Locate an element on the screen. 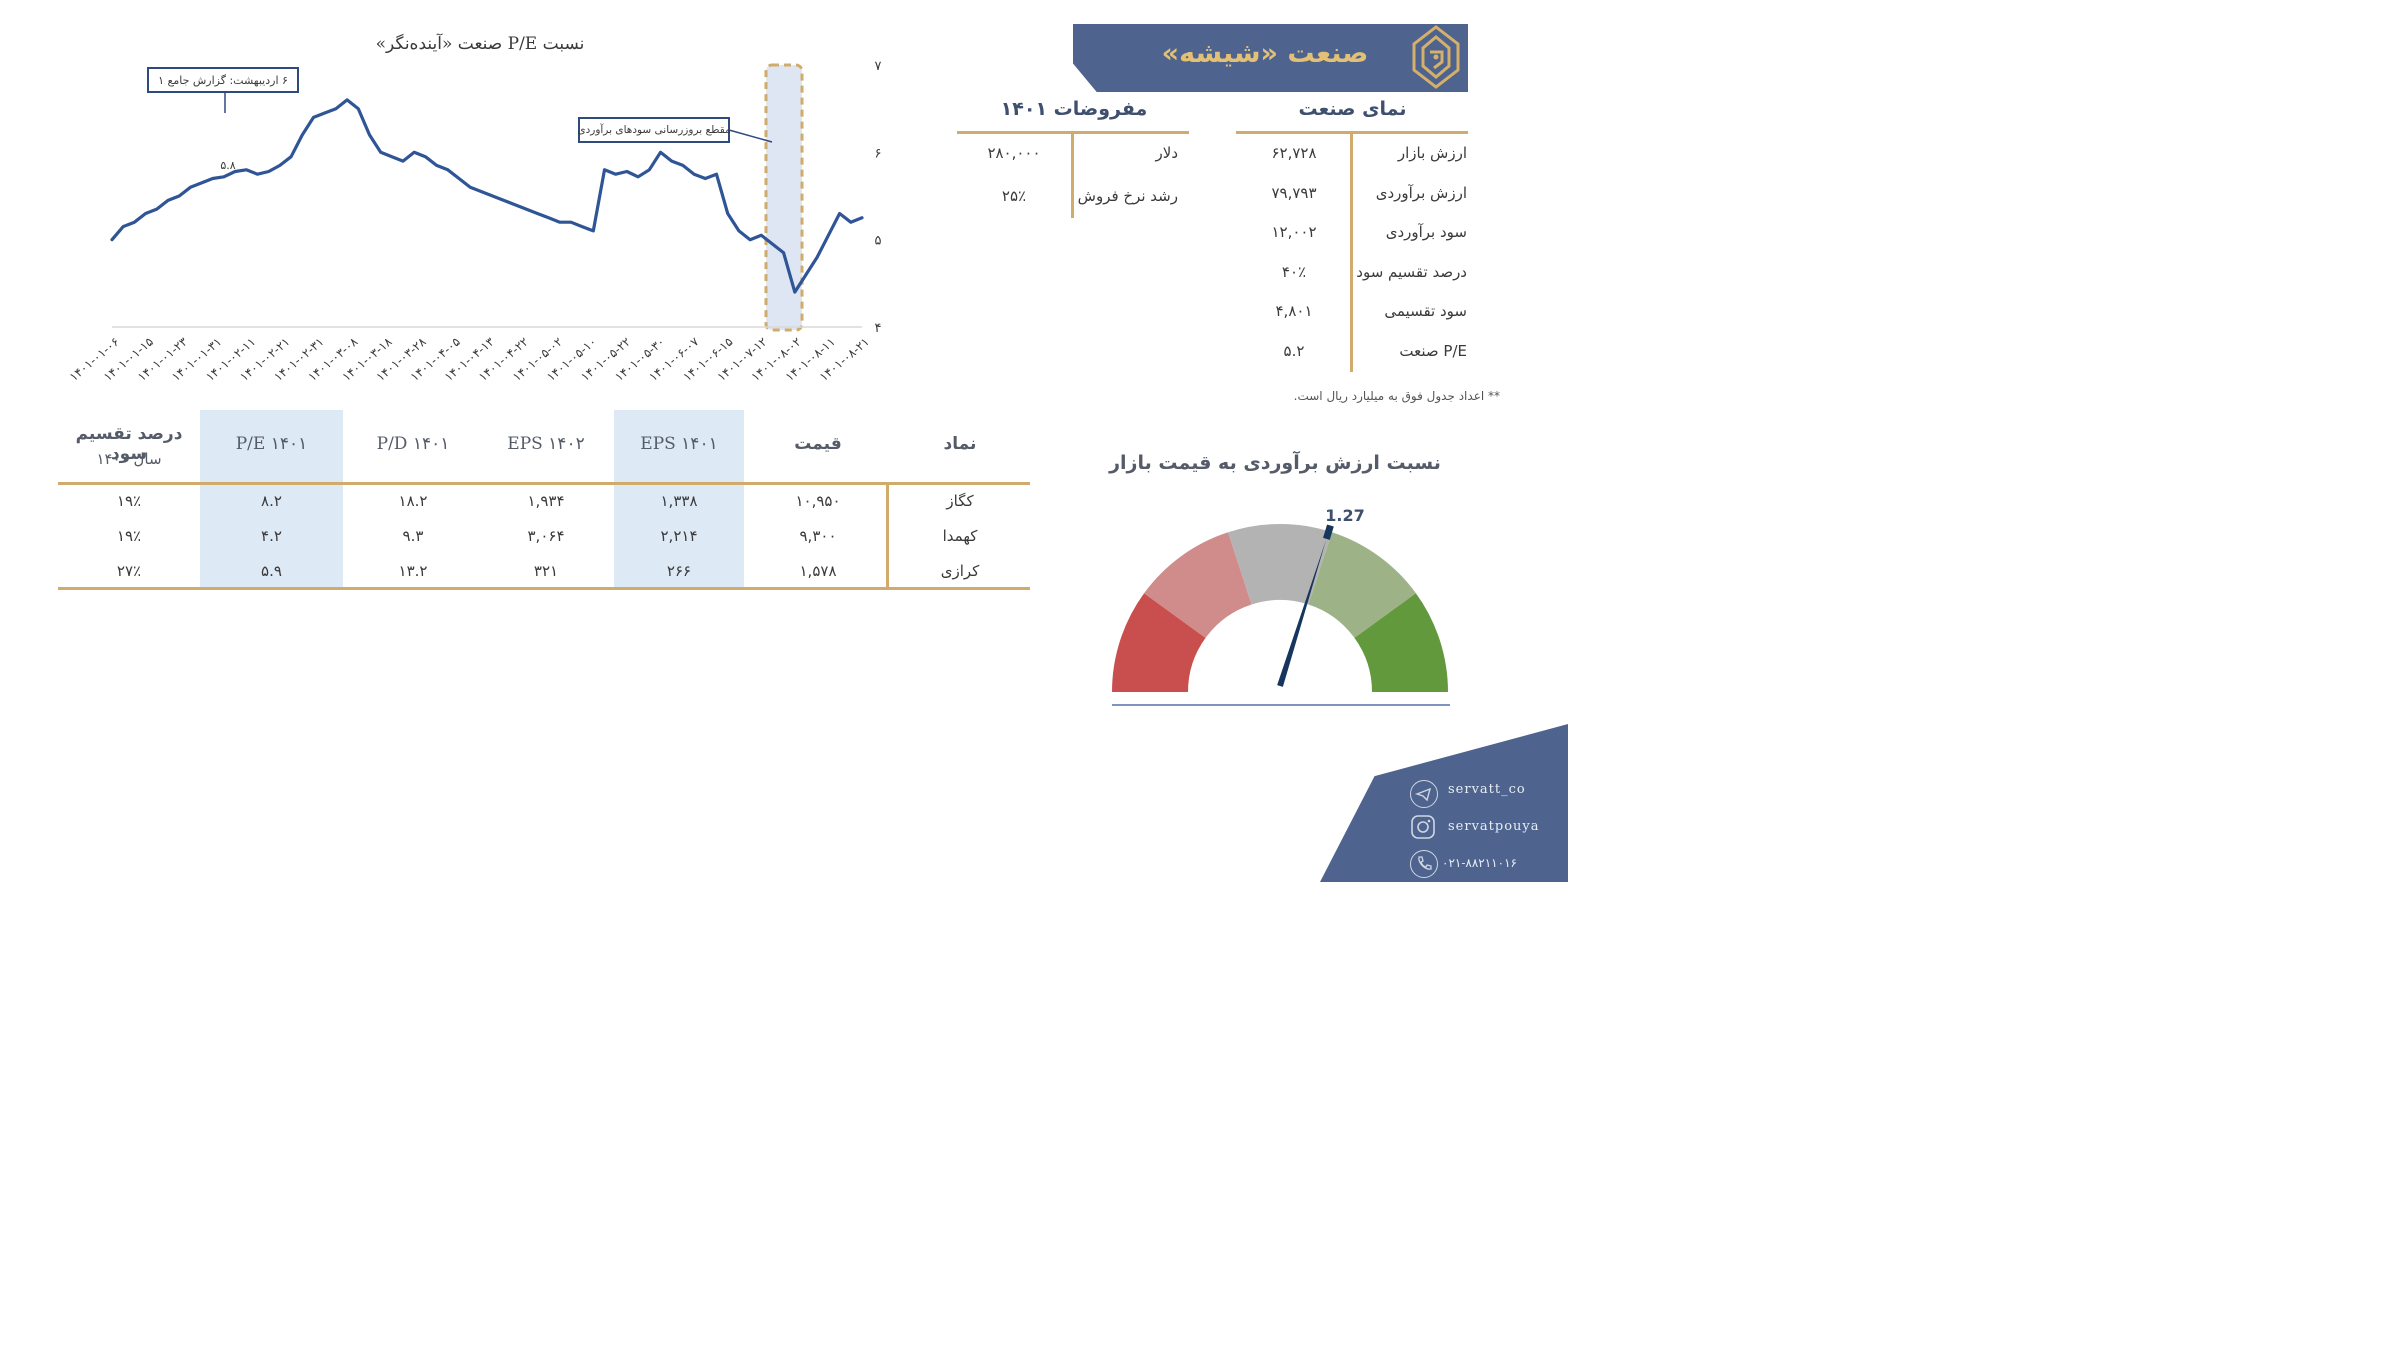 The width and height of the screenshot is (2400, 1350). annotation-update-text: مقطع بروزرسانی سودهای برآوردی is located at coordinates (653, 129).